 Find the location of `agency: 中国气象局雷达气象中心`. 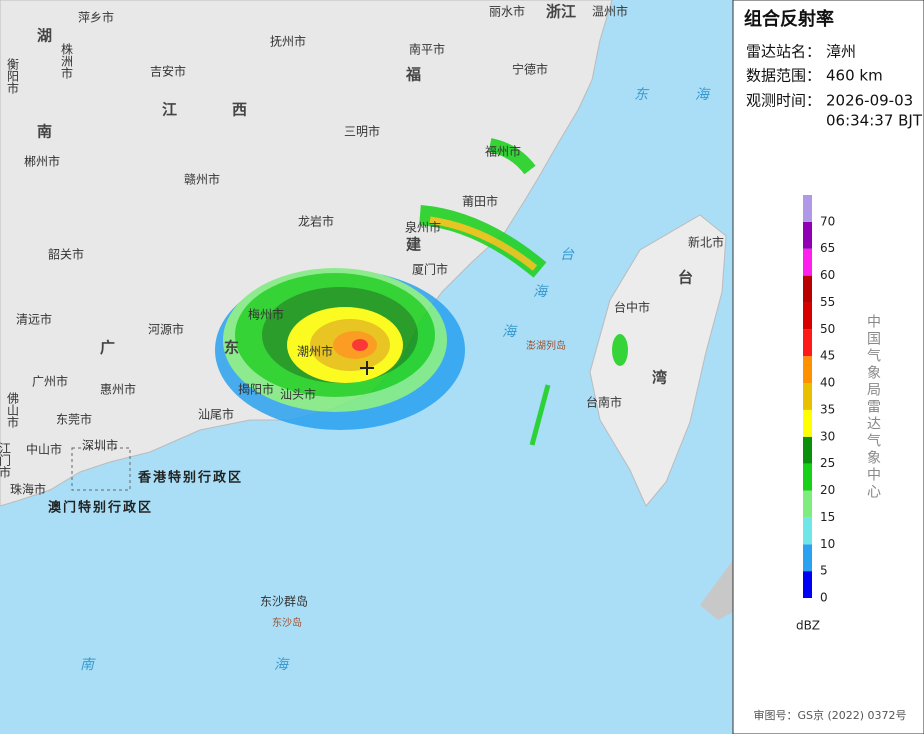

agency: 中国气象局雷达气象中心 is located at coordinates (873, 407).